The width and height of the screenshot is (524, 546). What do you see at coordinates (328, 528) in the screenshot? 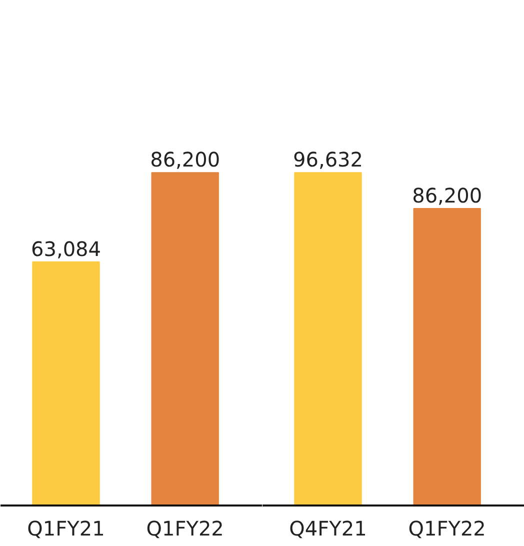
I see `x-tick-label: Q4FY21` at bounding box center [328, 528].